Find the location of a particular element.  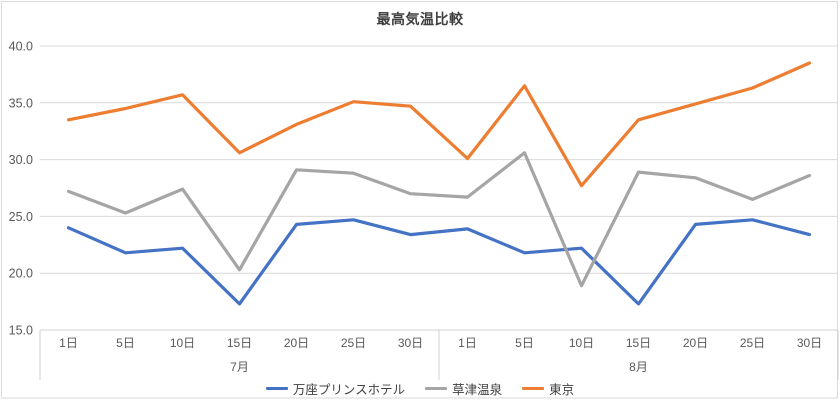

y-tick-label: 35.0 is located at coordinates (21, 103).